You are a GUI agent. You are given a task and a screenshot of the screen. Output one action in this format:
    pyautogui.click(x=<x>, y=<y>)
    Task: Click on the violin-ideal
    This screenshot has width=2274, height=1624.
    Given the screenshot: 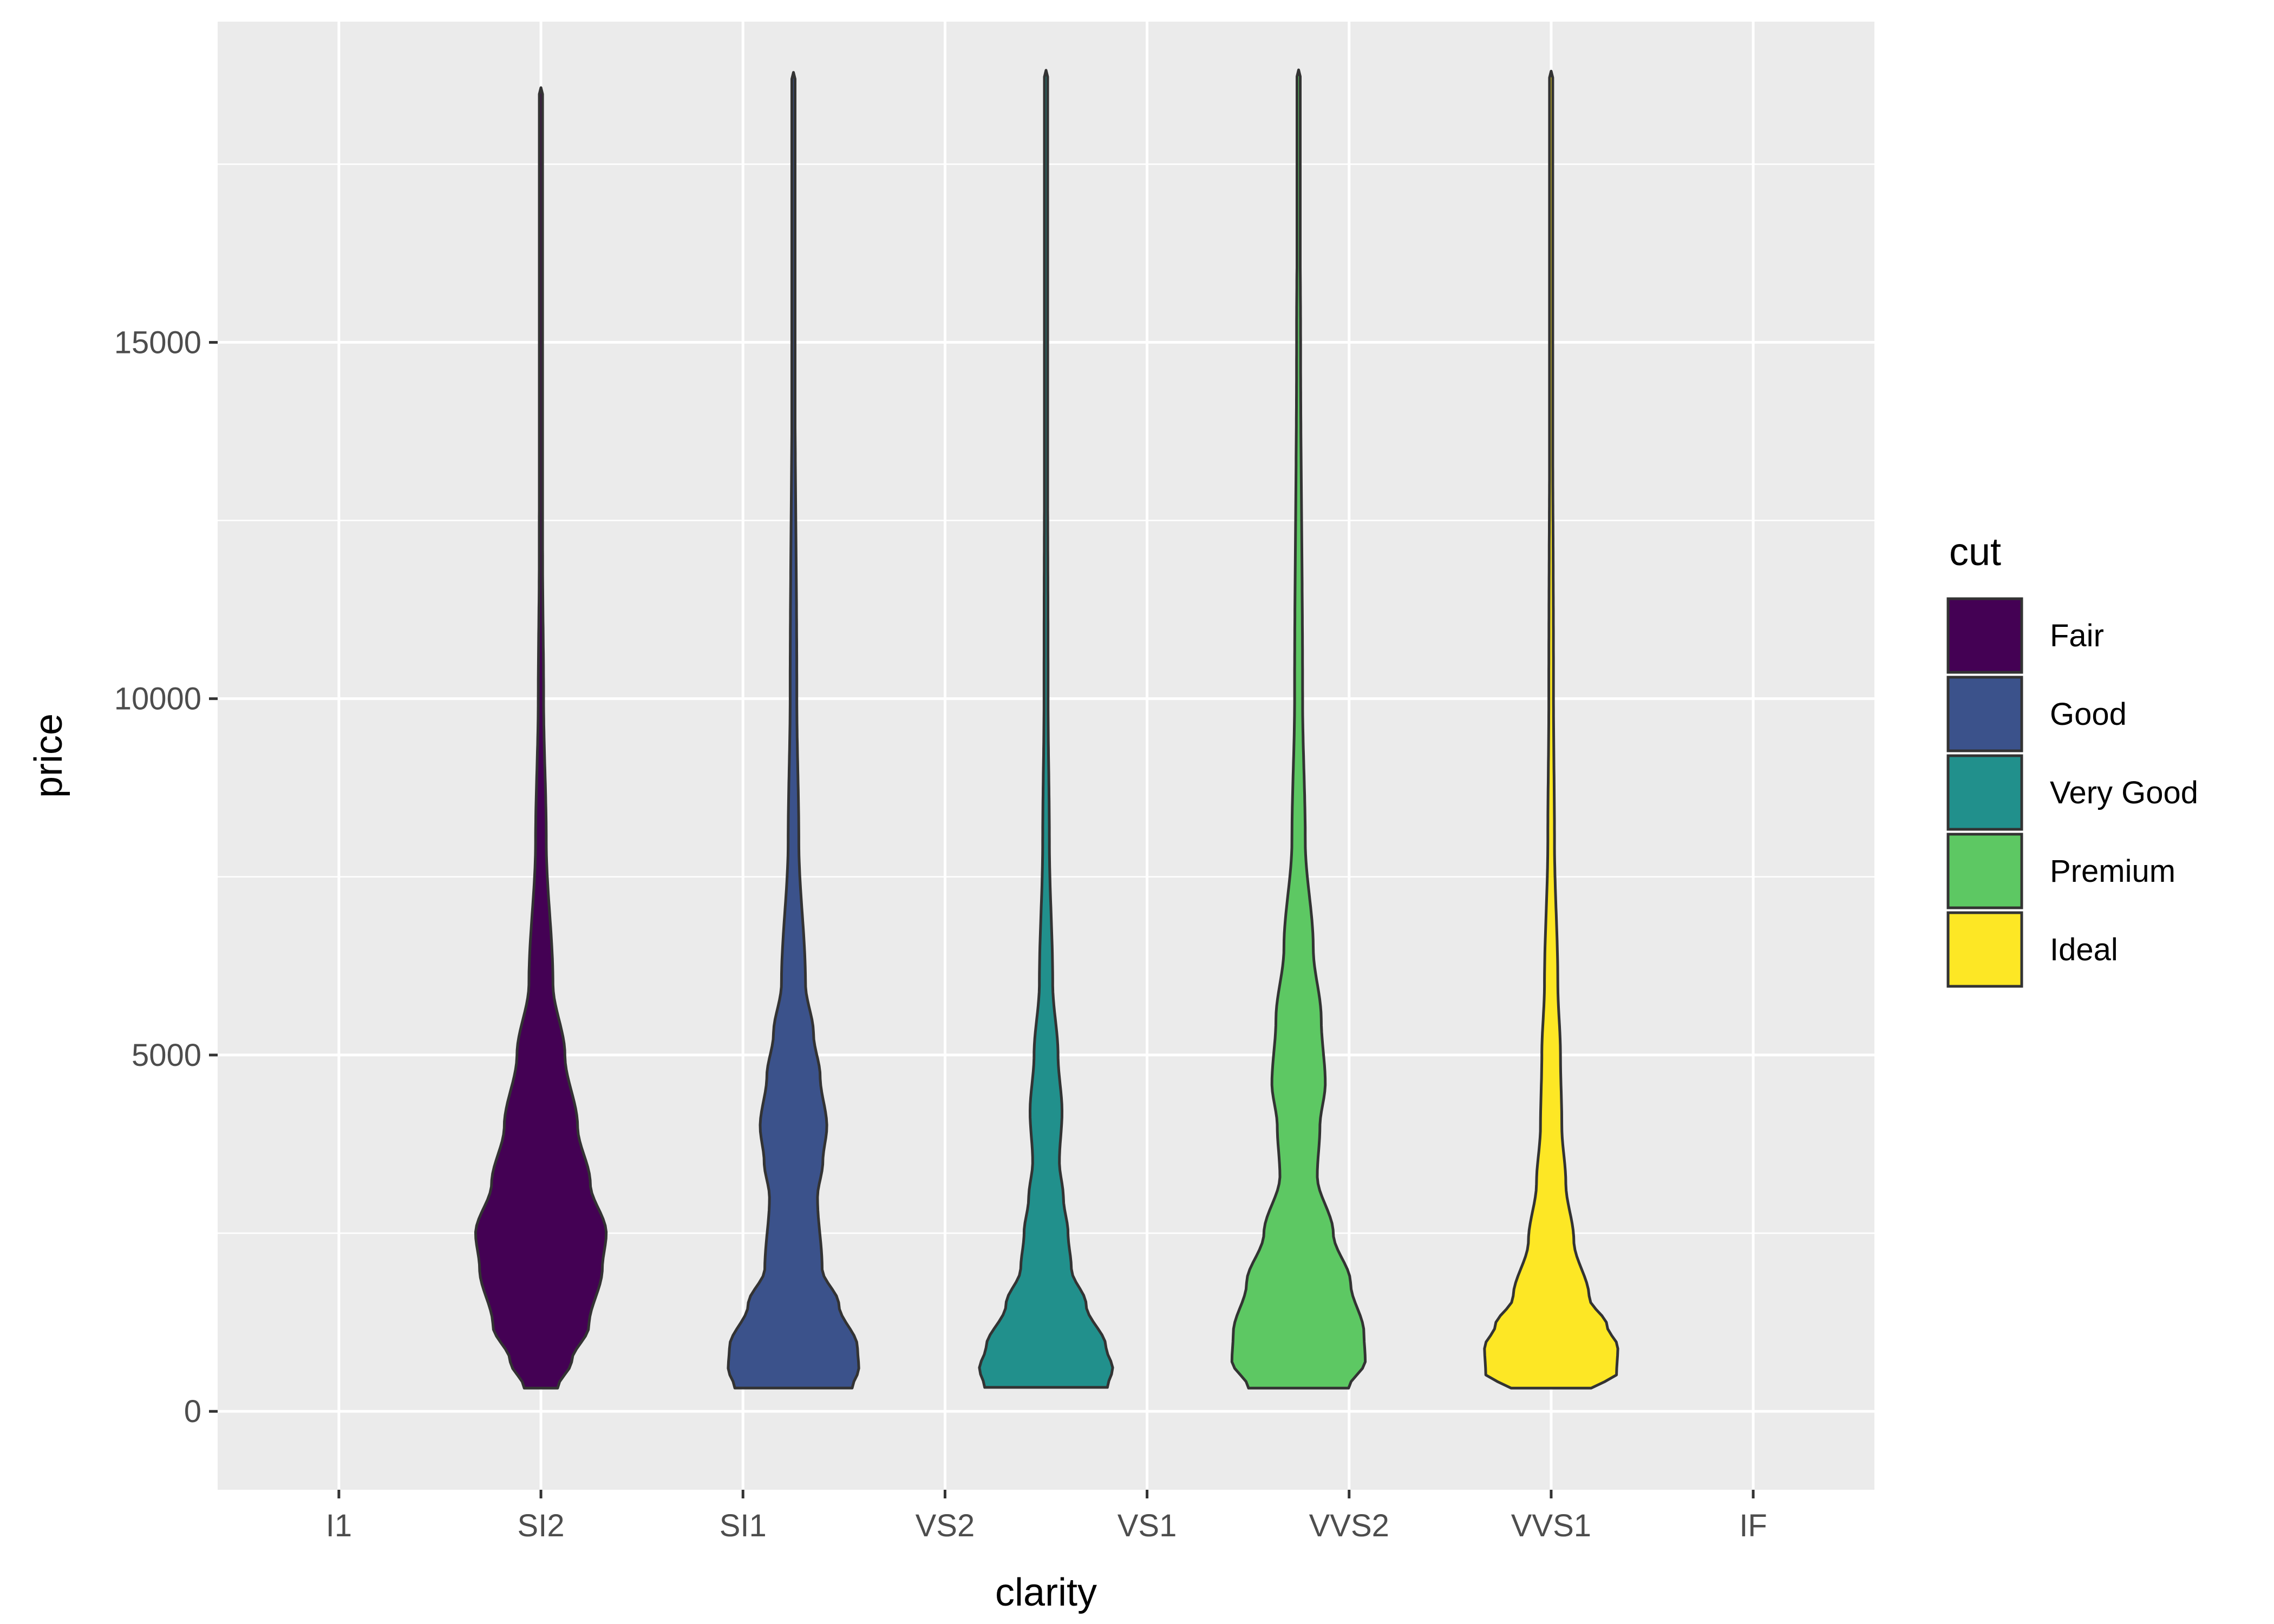 What is the action you would take?
    pyautogui.click(x=1551, y=729)
    